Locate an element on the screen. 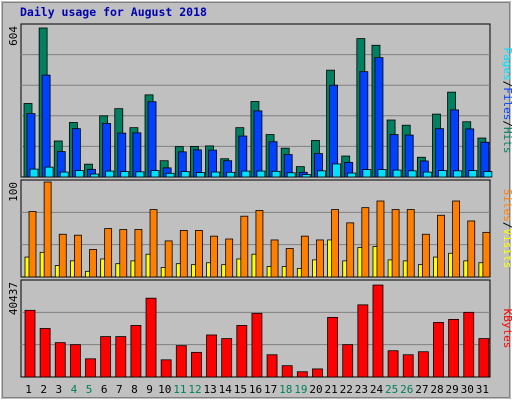 This screenshot has width=512, height=400. day-label-27: 27 is located at coordinates (421, 389).